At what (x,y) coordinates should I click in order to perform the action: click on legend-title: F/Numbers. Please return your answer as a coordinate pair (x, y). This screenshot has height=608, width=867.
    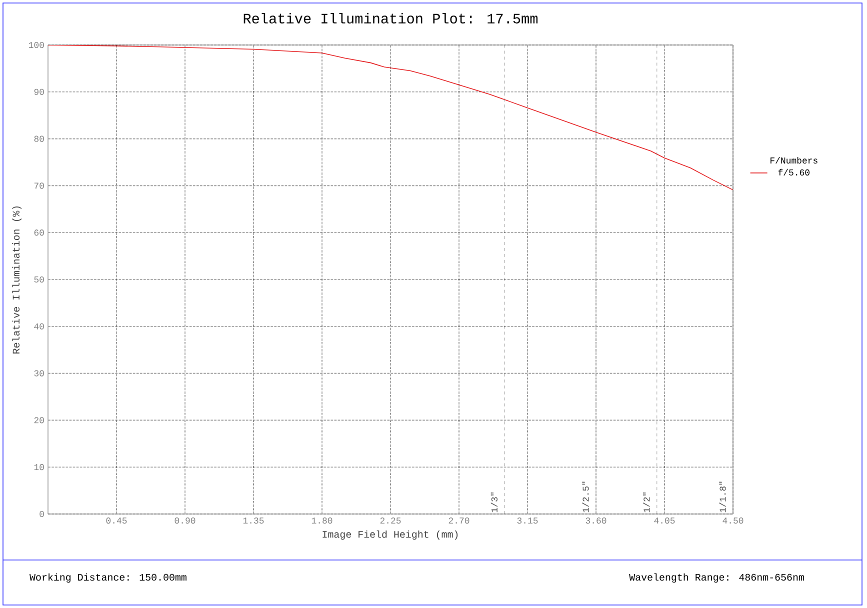
    Looking at the image, I should click on (794, 160).